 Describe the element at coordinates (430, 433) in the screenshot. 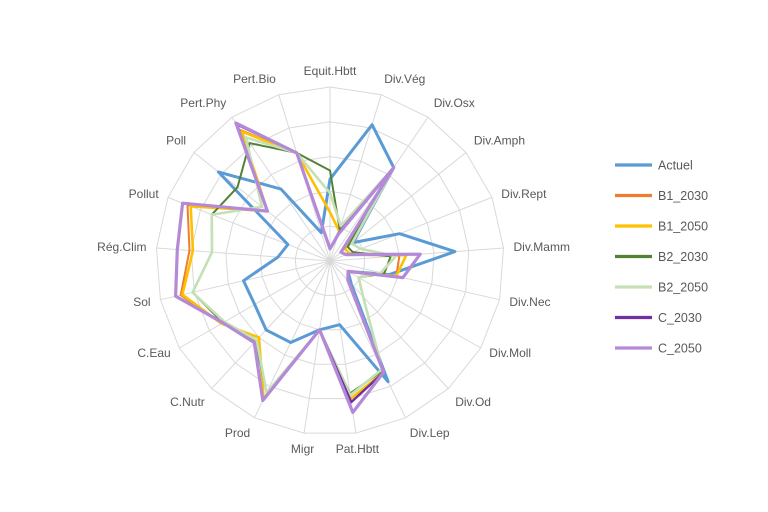

I see `category-label: Div.Lep` at that location.